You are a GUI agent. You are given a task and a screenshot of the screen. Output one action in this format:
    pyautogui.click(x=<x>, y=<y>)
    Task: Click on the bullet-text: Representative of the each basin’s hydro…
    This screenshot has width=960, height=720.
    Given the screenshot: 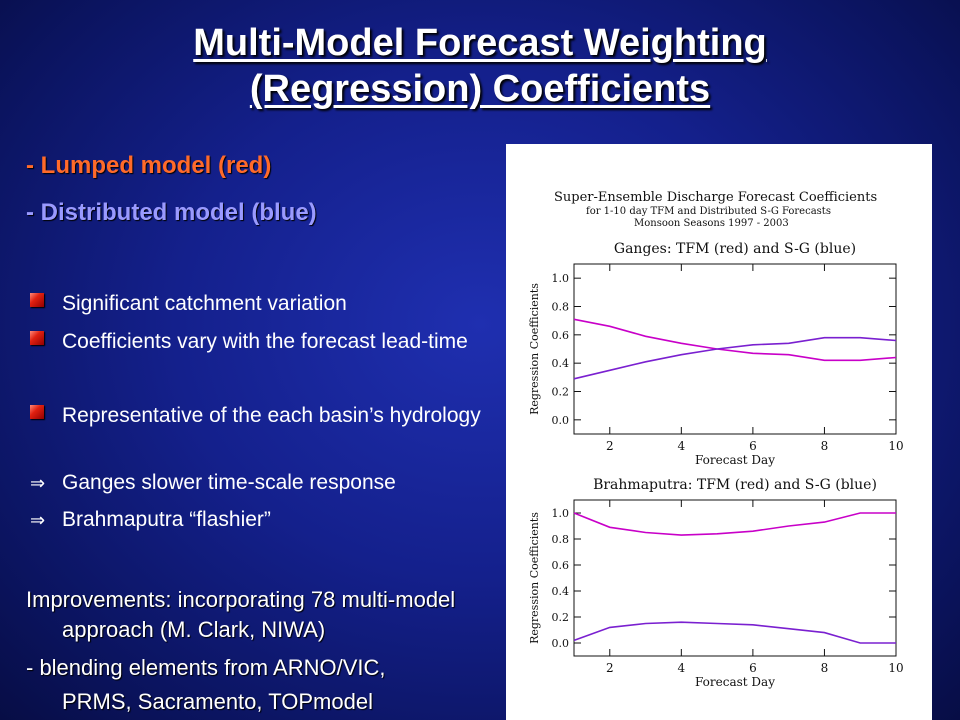 What is the action you would take?
    pyautogui.click(x=271, y=415)
    